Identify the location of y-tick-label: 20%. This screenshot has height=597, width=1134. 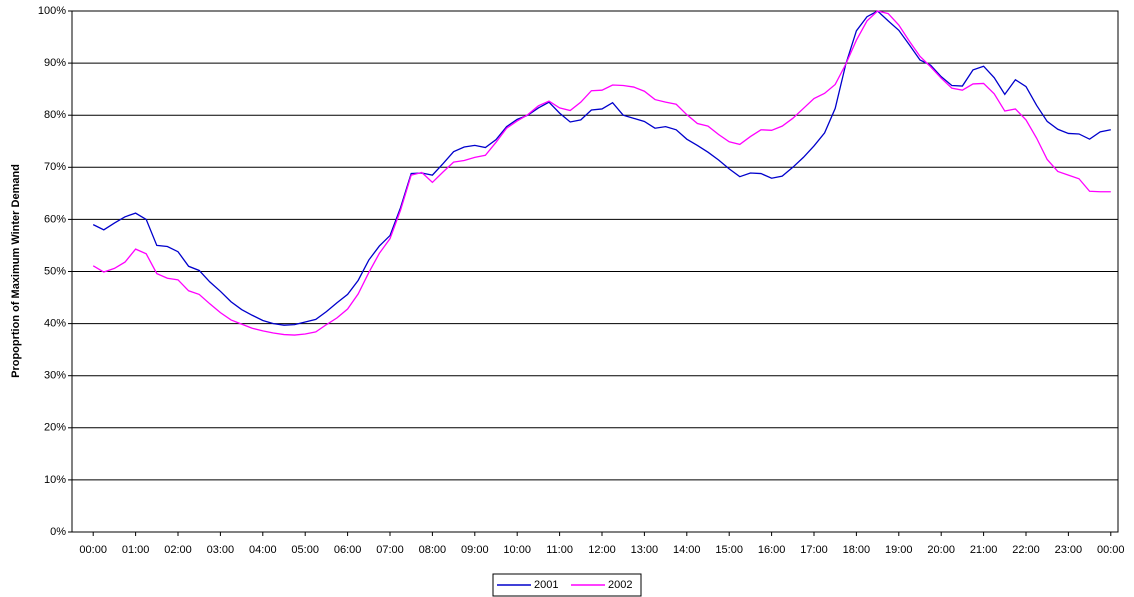
(55, 428).